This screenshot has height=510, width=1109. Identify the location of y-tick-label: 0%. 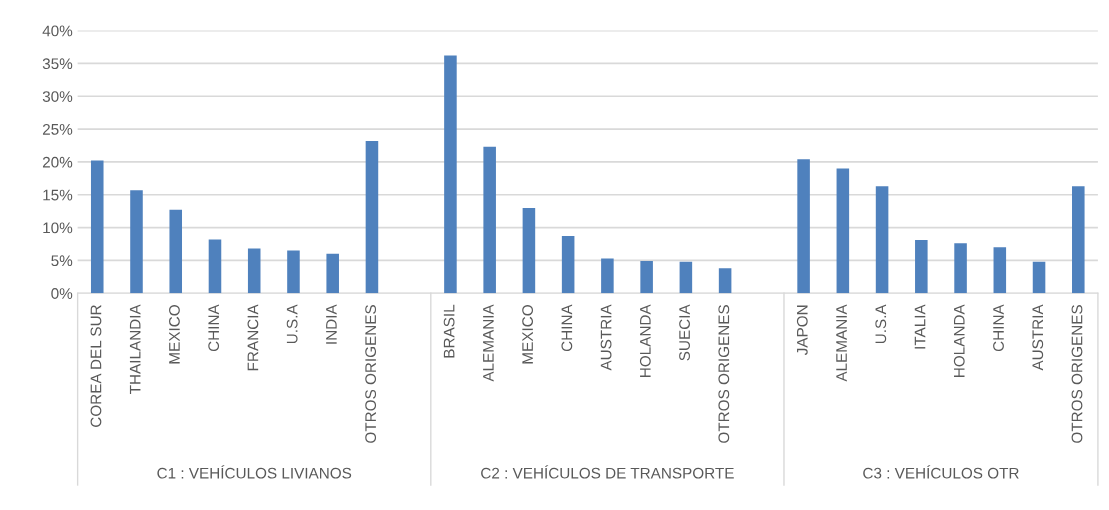
(62, 293).